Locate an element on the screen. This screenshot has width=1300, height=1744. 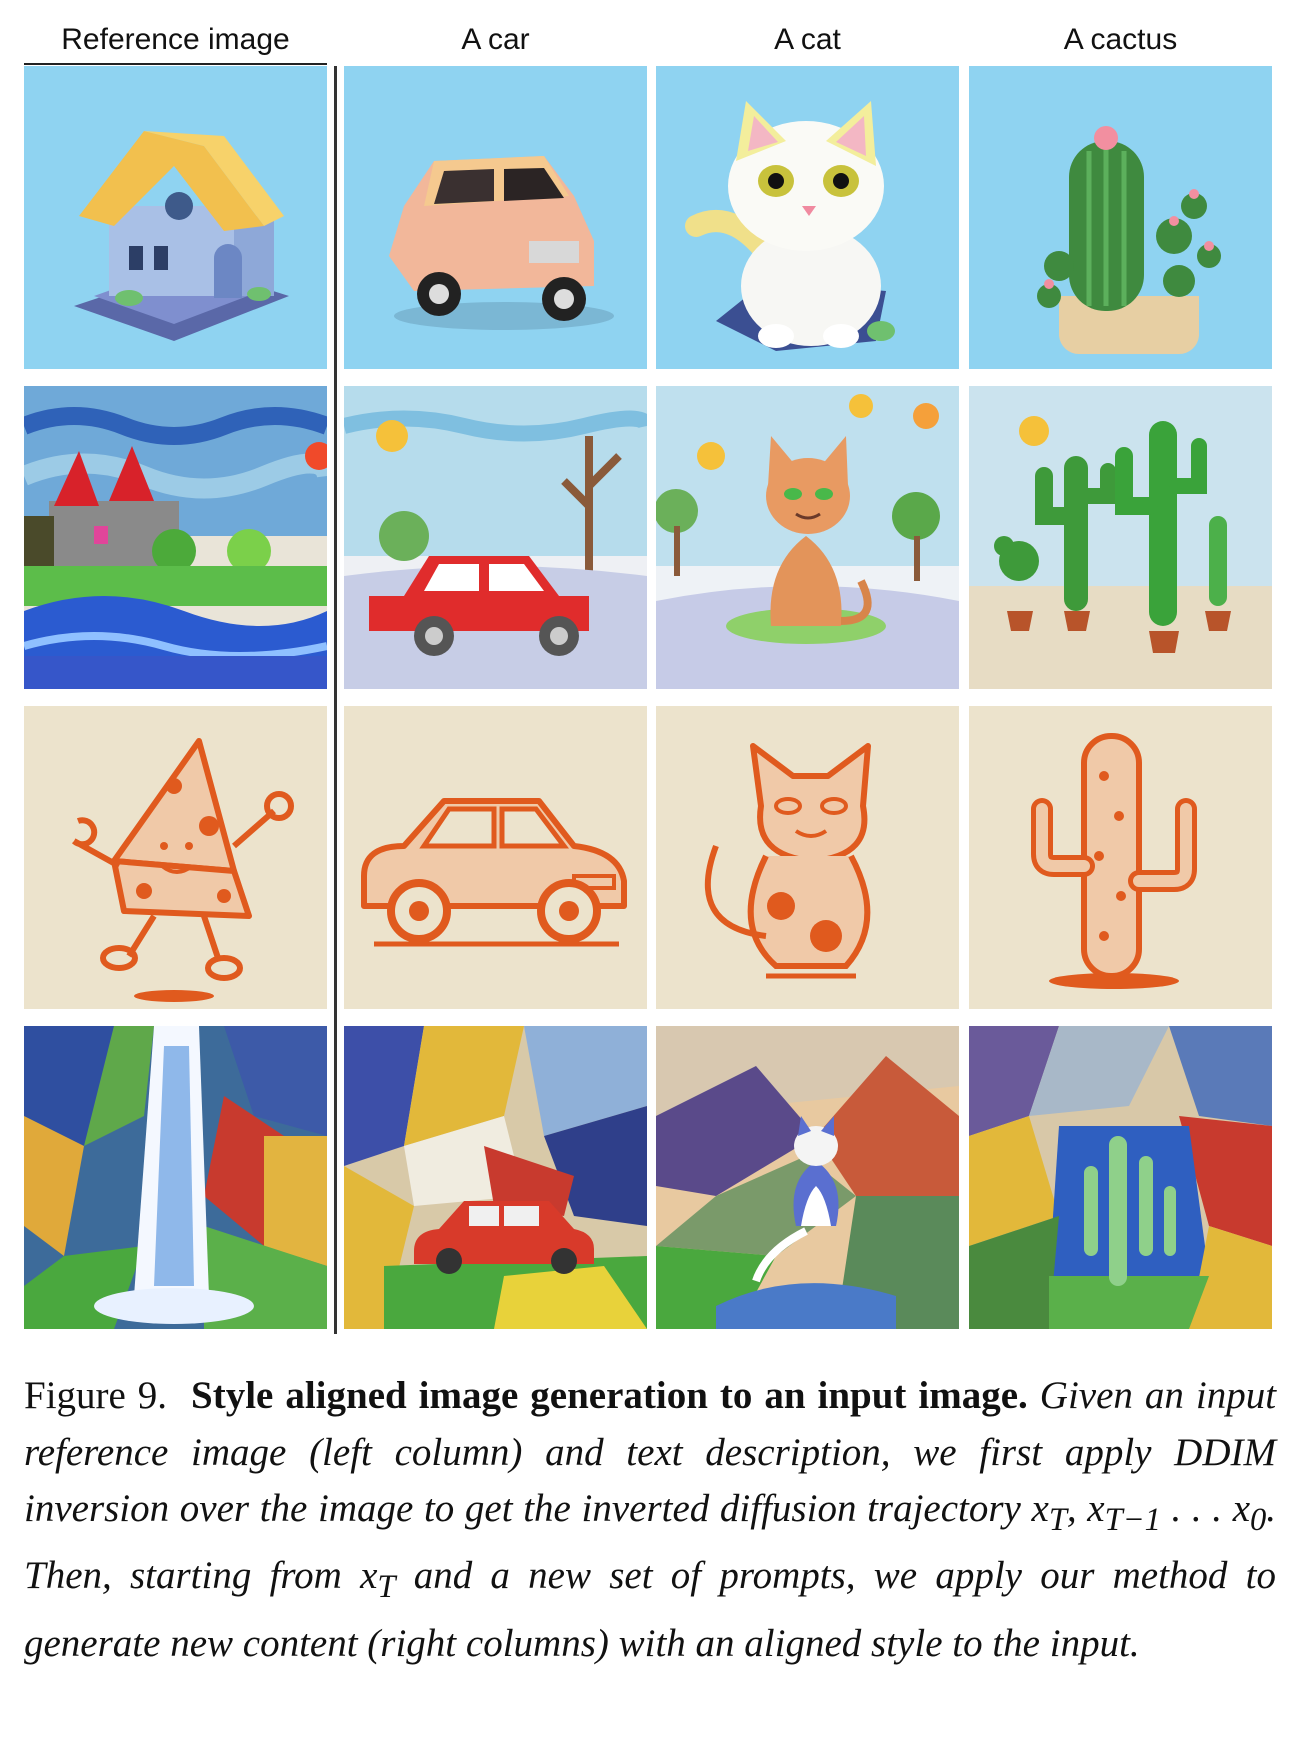
image-crayon-cat is located at coordinates (807, 537).